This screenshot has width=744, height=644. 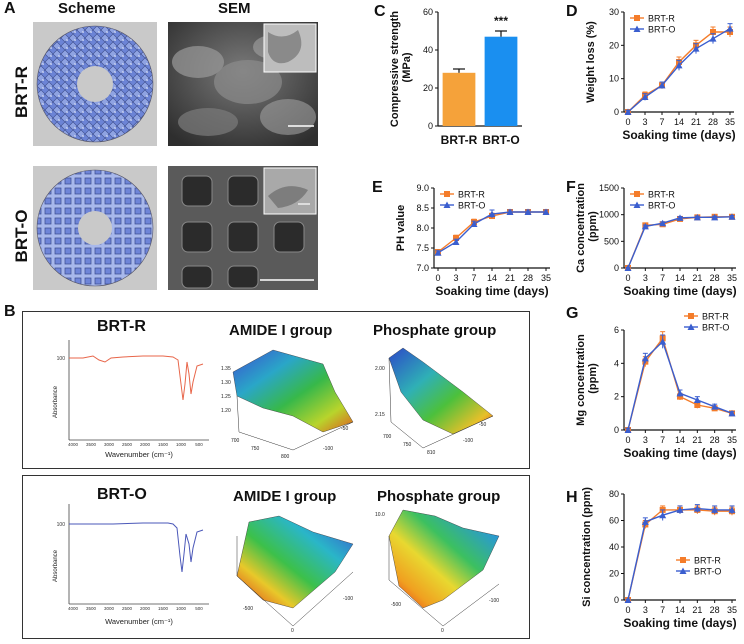 I want to click on ftir-xlabel: Wavenumber (cm⁻¹), so click(x=139, y=454).